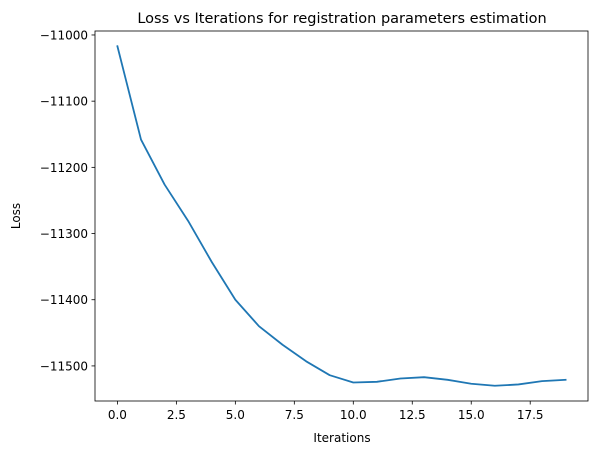 This screenshot has height=459, width=601. I want to click on y-tick-label: −11100, so click(64, 102).